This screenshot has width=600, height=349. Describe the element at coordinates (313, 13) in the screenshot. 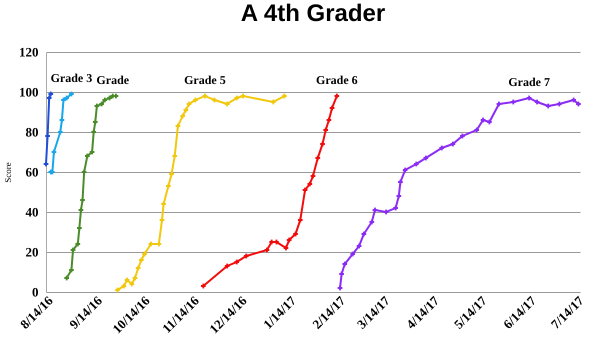

I see `chart-title: A 4th Grader` at that location.